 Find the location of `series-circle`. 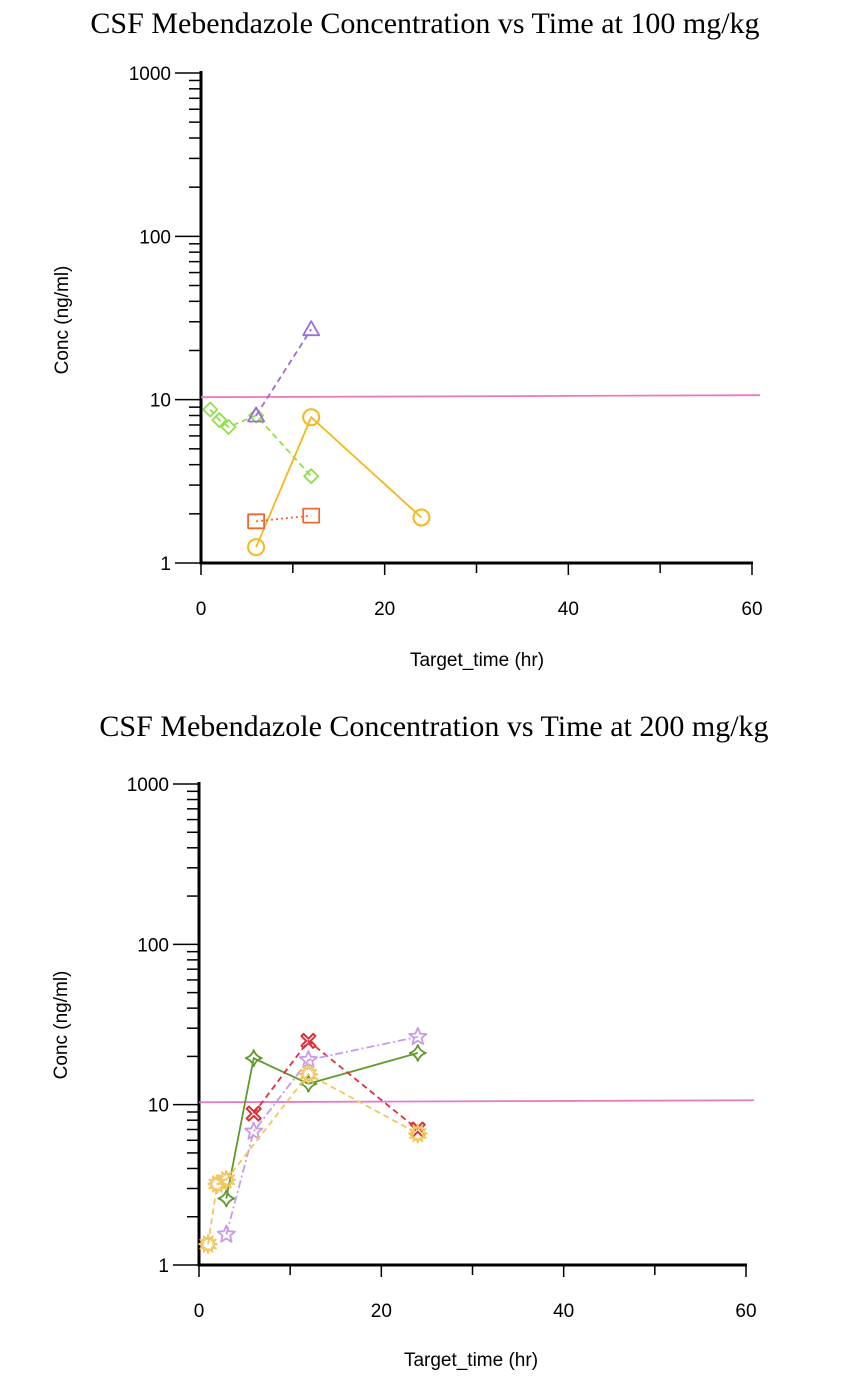

series-circle is located at coordinates (339, 482).